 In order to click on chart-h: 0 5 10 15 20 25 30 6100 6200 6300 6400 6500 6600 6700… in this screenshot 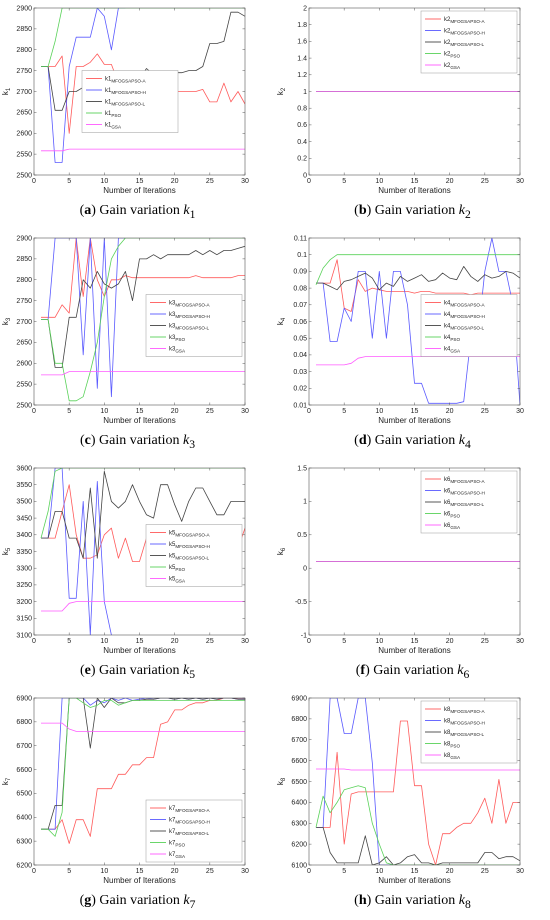, I will do `click(400, 790)`.